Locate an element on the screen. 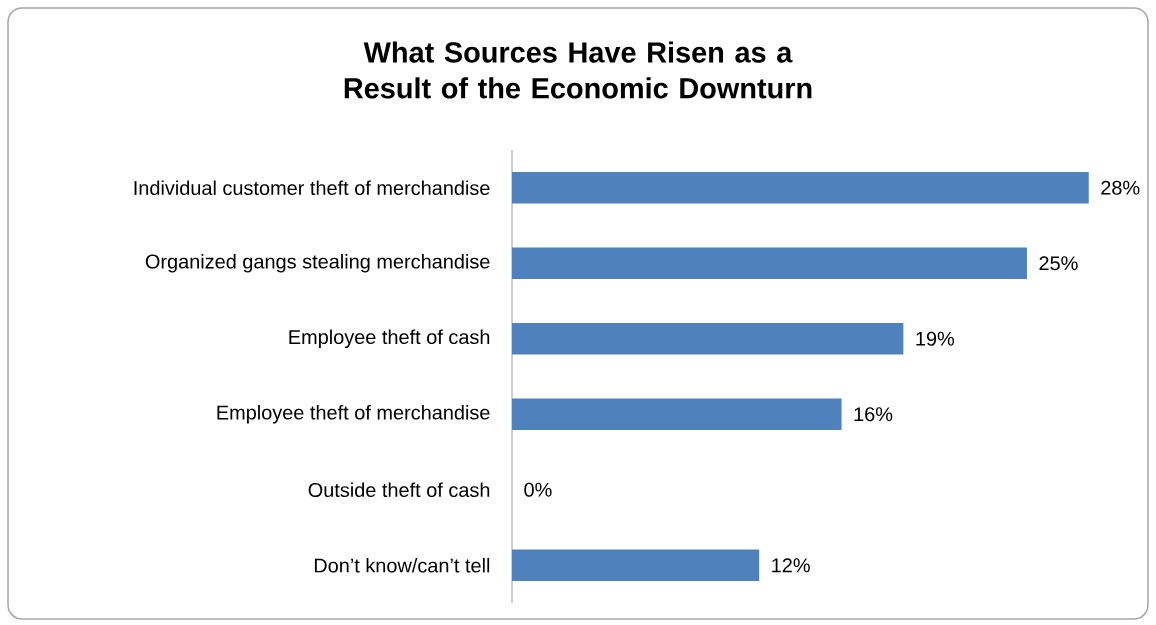  data-label: 12% is located at coordinates (791, 565).